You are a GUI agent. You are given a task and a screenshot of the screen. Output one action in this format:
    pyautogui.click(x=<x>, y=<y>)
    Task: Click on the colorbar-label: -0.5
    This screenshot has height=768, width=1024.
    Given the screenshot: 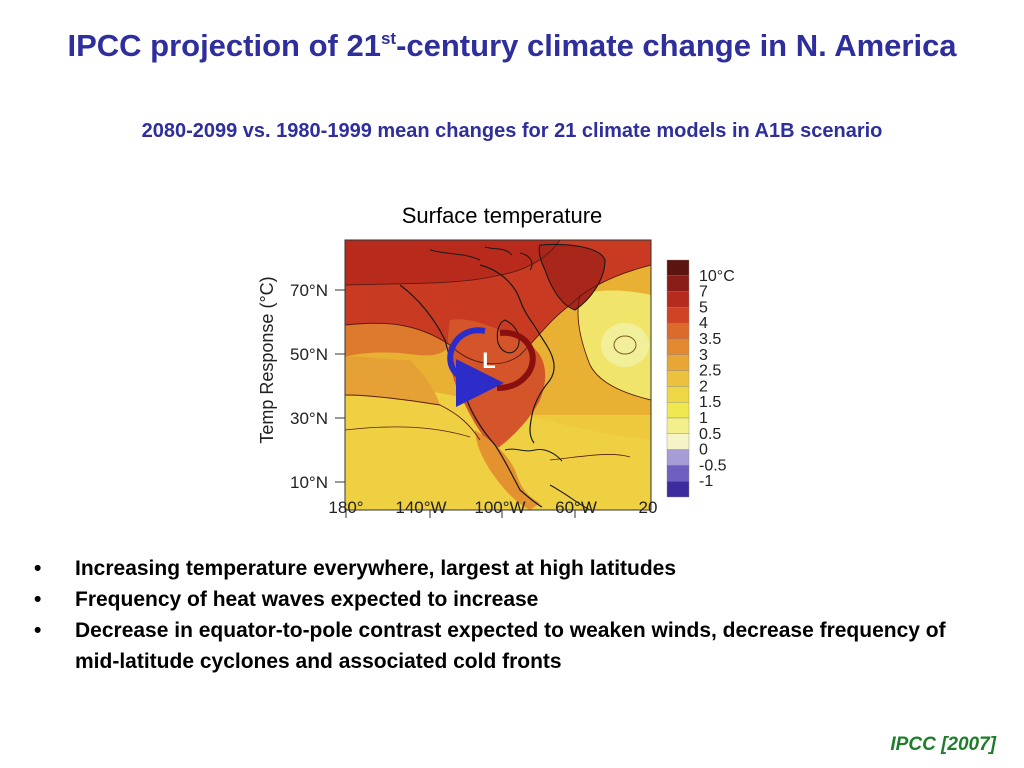 What is the action you would take?
    pyautogui.click(x=713, y=465)
    